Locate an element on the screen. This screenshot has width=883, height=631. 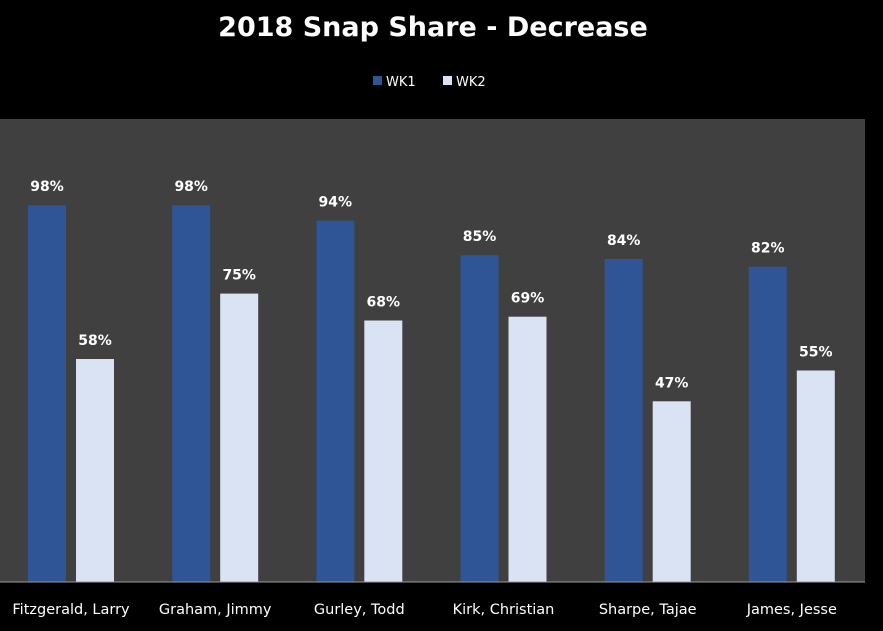
x-tick-label-2: Gurley, Todd is located at coordinates (359, 610).